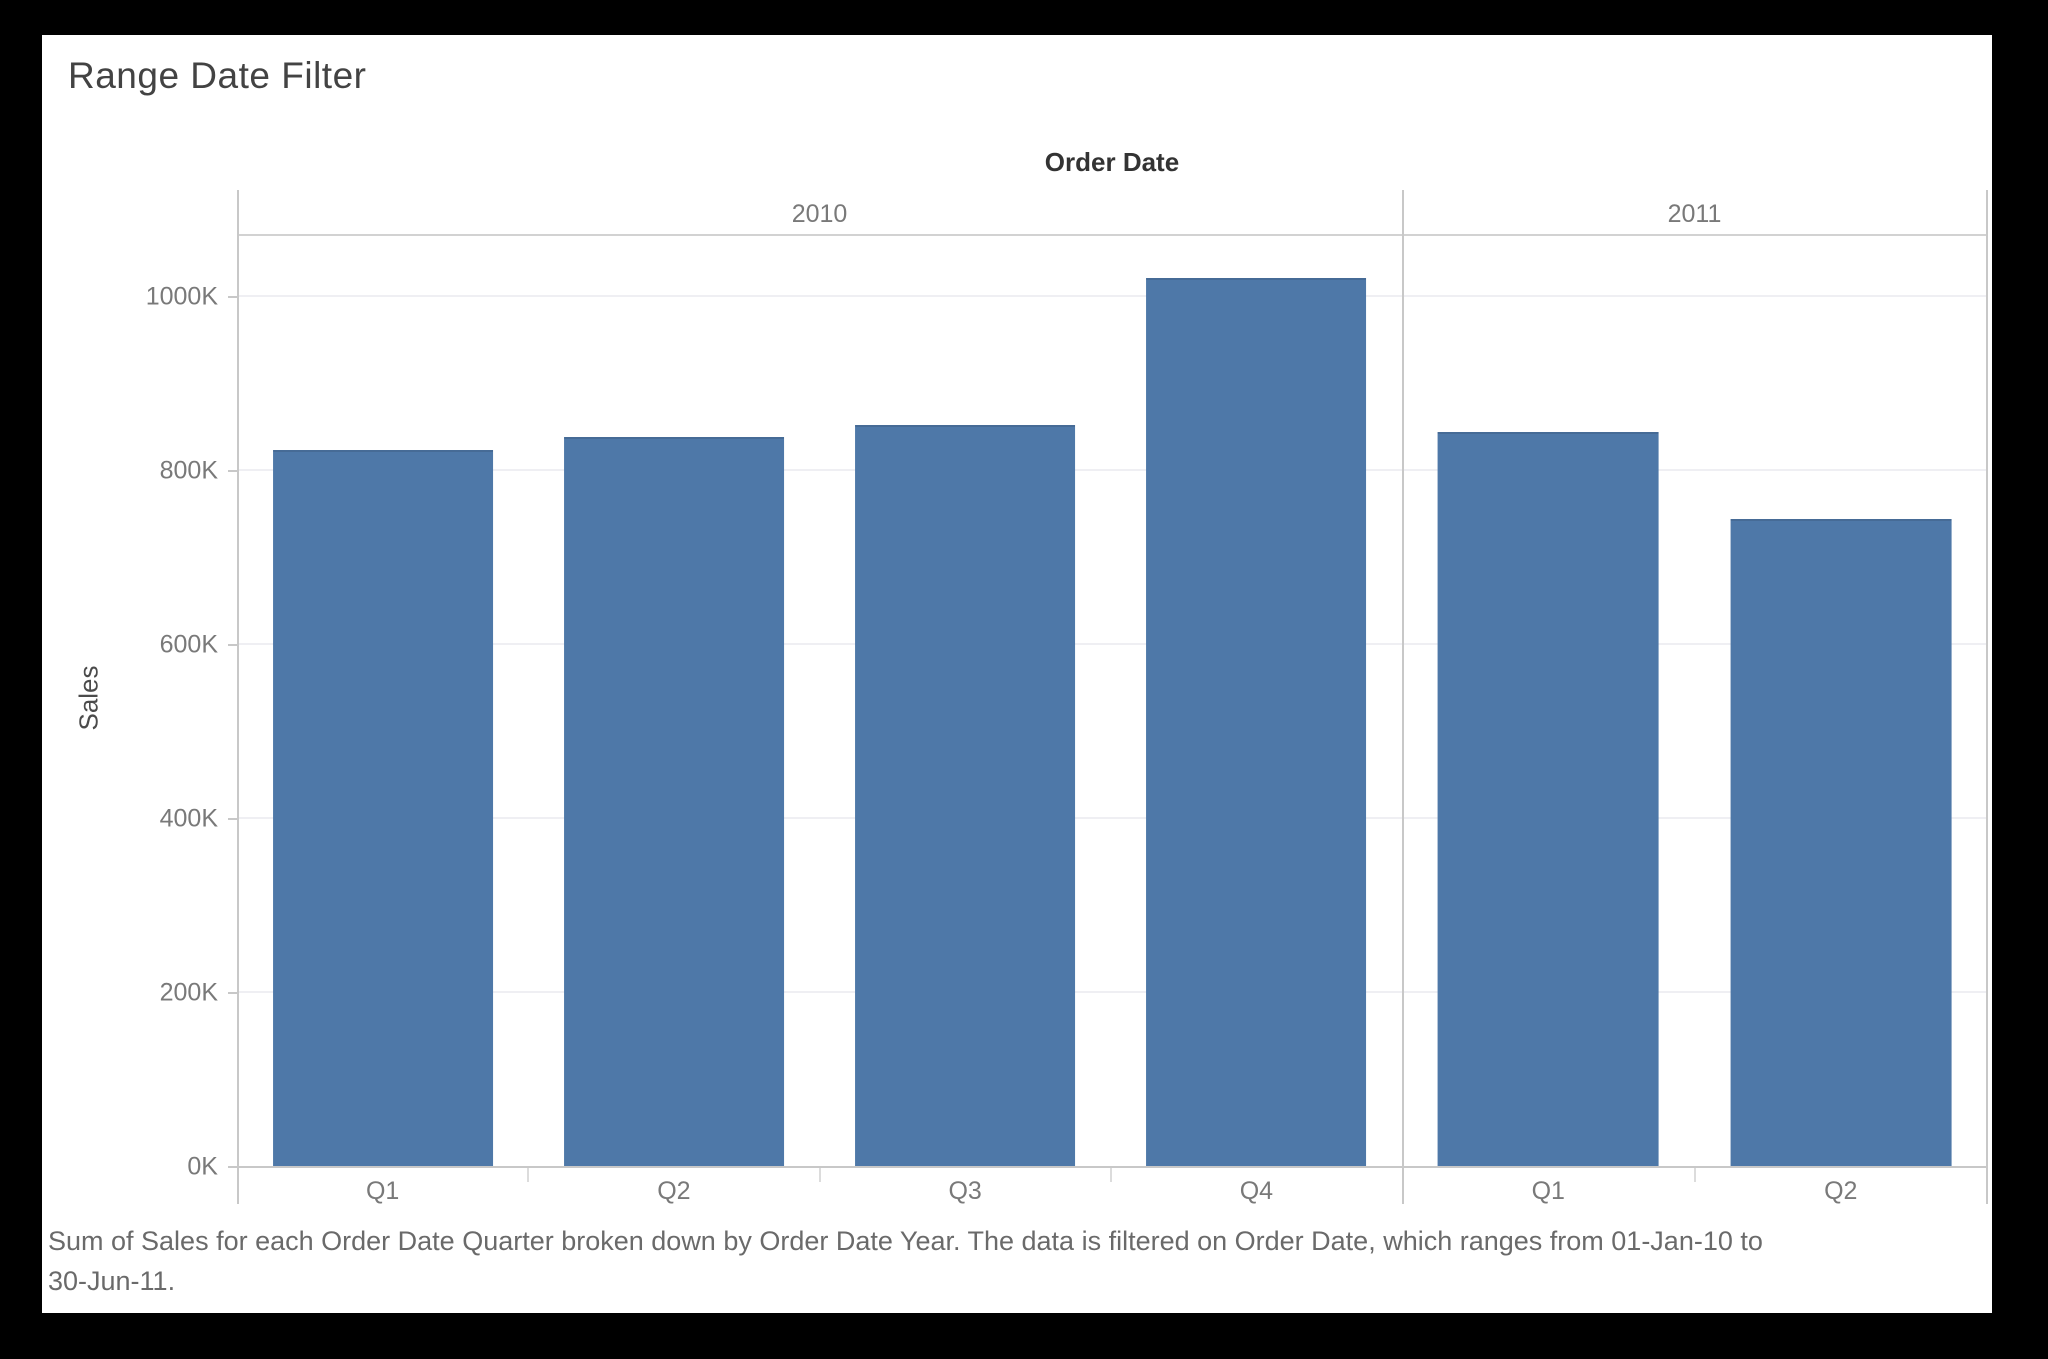  I want to click on bar-2010-Q1, so click(382, 808).